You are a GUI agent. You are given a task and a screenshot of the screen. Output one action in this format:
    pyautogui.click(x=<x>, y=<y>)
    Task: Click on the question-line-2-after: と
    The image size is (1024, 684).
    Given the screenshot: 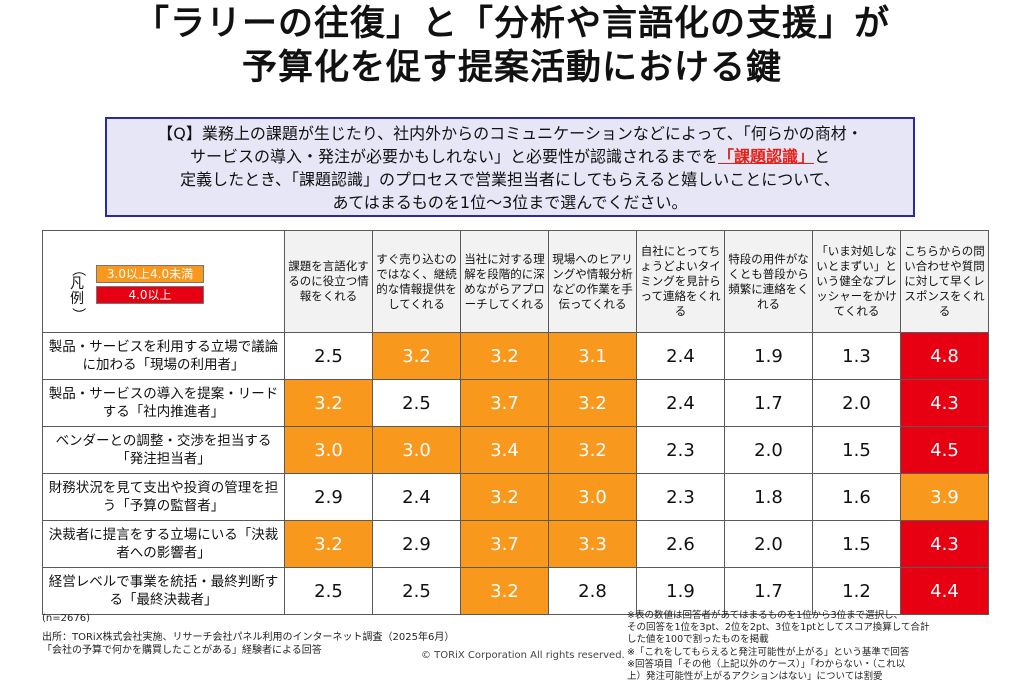 What is the action you would take?
    pyautogui.click(x=822, y=156)
    